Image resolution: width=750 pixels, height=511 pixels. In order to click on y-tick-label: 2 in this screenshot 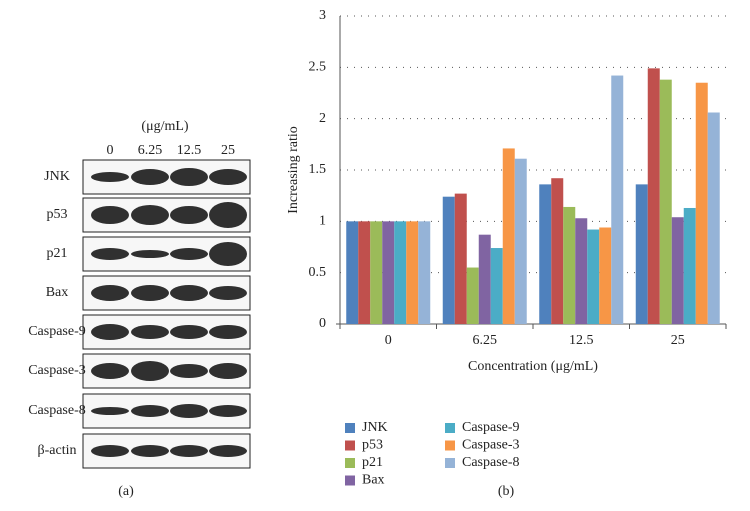, I will do `click(322, 118)`.